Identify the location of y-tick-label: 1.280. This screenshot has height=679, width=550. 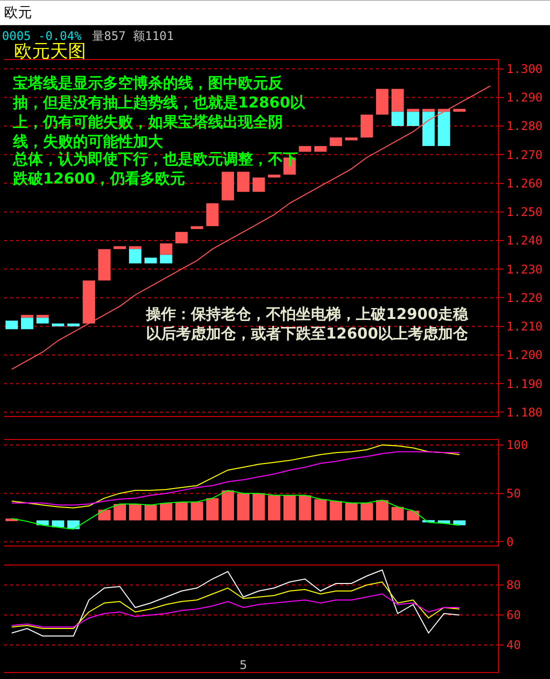
(524, 126).